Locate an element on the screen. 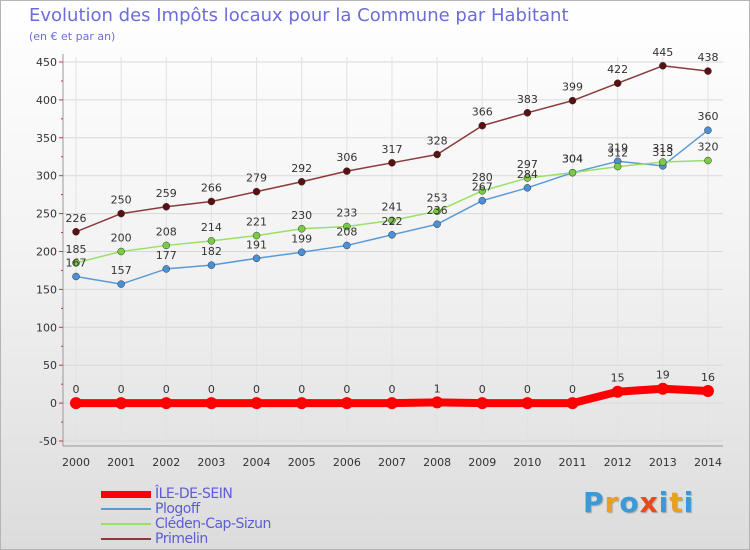 The height and width of the screenshot is (550, 750). data-label: 266 is located at coordinates (211, 187).